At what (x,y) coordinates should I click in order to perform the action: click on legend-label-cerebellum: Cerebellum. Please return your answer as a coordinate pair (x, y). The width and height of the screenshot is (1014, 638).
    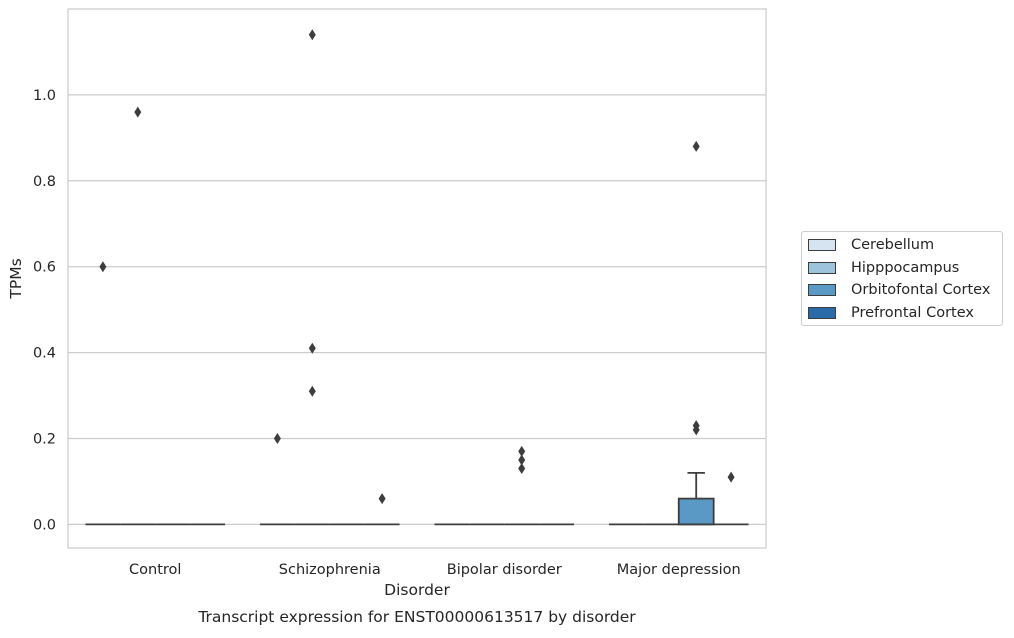
    Looking at the image, I should click on (893, 245).